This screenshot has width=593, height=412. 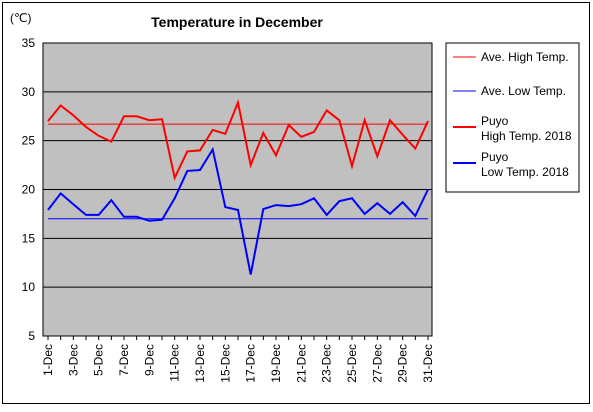 I want to click on x-tick-label: 23-Dec, so click(x=327, y=363).